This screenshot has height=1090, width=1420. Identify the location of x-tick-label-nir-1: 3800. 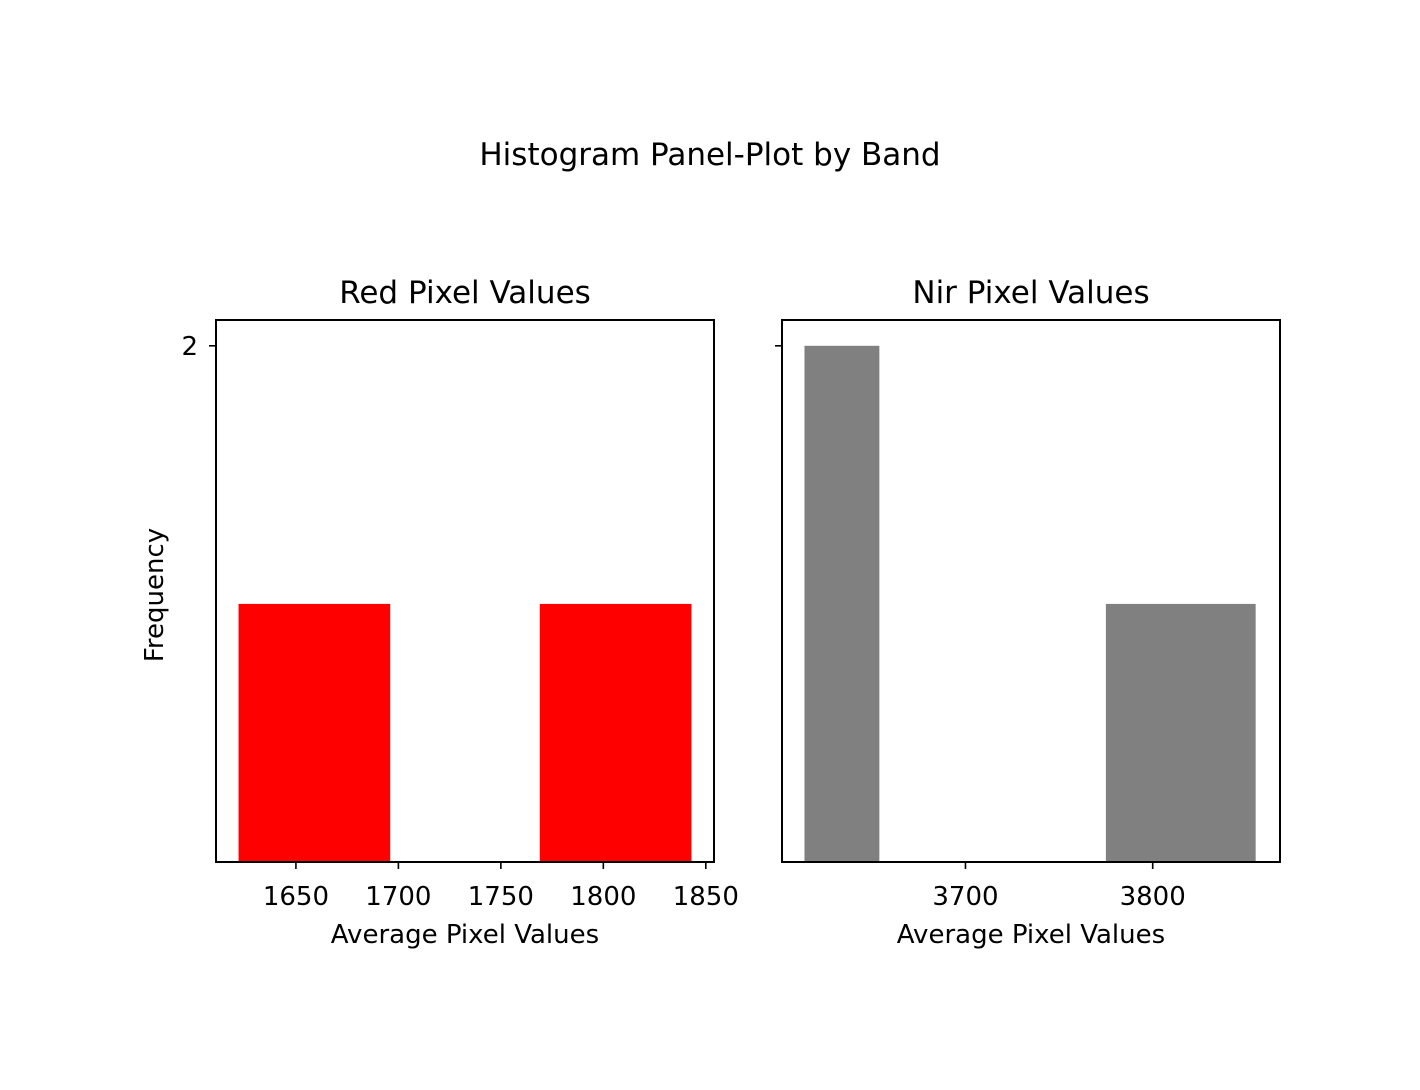
(1153, 897).